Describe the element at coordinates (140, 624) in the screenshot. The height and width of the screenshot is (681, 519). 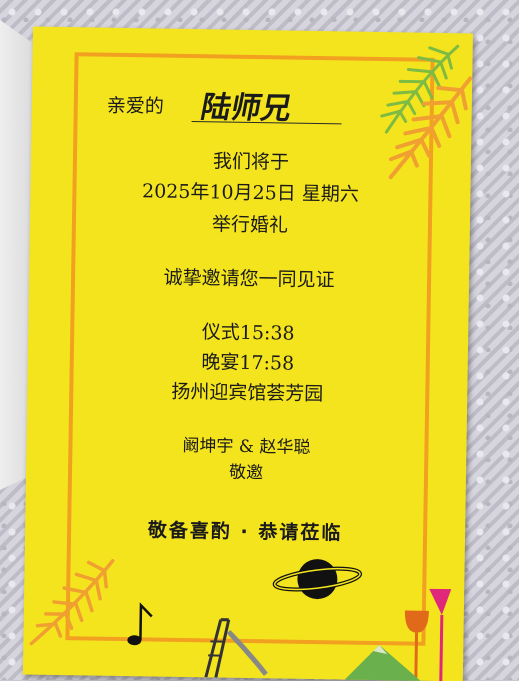
I see `music-note-icon` at that location.